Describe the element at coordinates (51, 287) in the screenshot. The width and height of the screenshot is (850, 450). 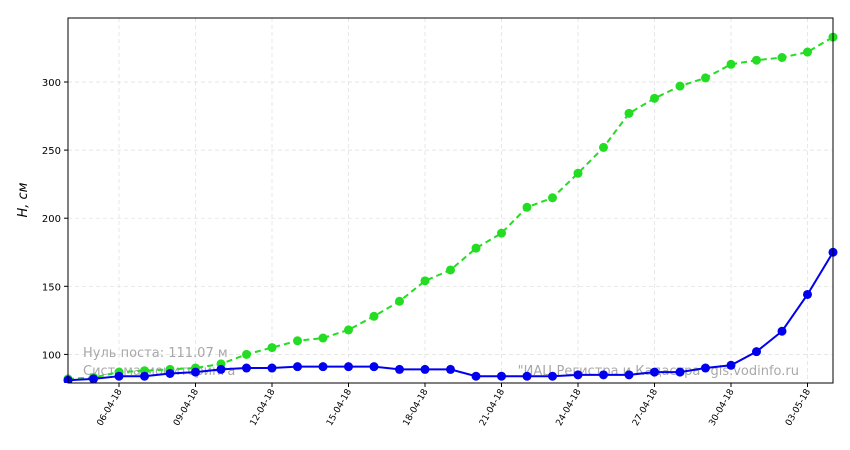
I see `y-tick-label: 150` at that location.